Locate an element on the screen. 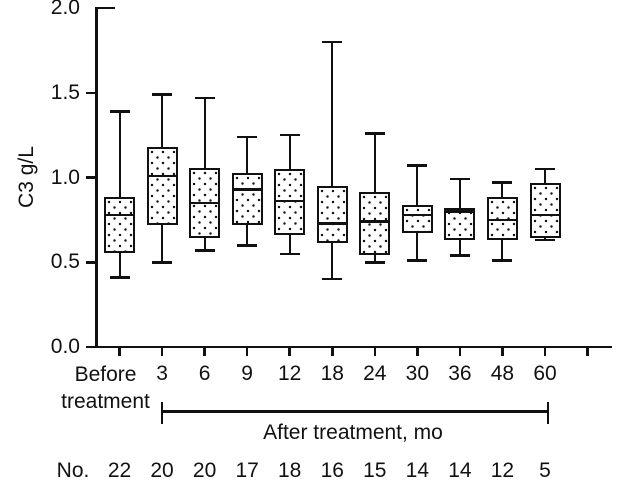 The height and width of the screenshot is (498, 635). count-value: 15 is located at coordinates (375, 470).